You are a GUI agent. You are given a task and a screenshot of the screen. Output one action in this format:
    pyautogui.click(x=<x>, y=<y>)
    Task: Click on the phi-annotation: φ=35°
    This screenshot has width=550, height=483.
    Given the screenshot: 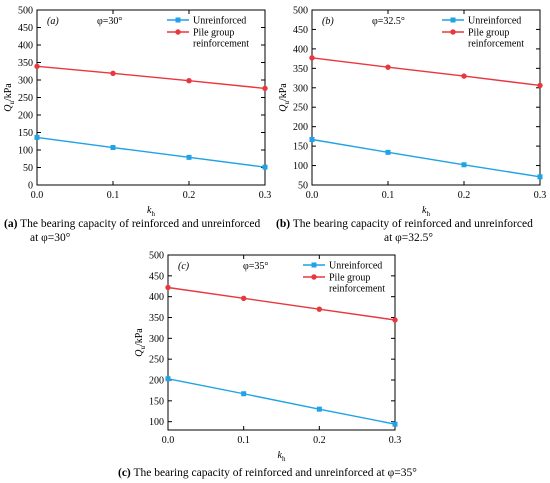 What is the action you would take?
    pyautogui.click(x=255, y=266)
    